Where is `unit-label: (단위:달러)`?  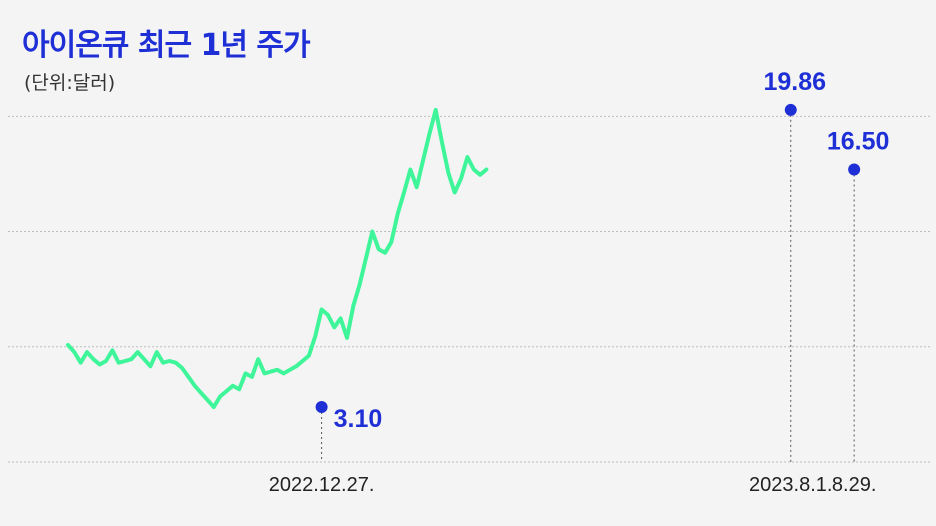
unit-label: (단위:달러) is located at coordinates (70, 83).